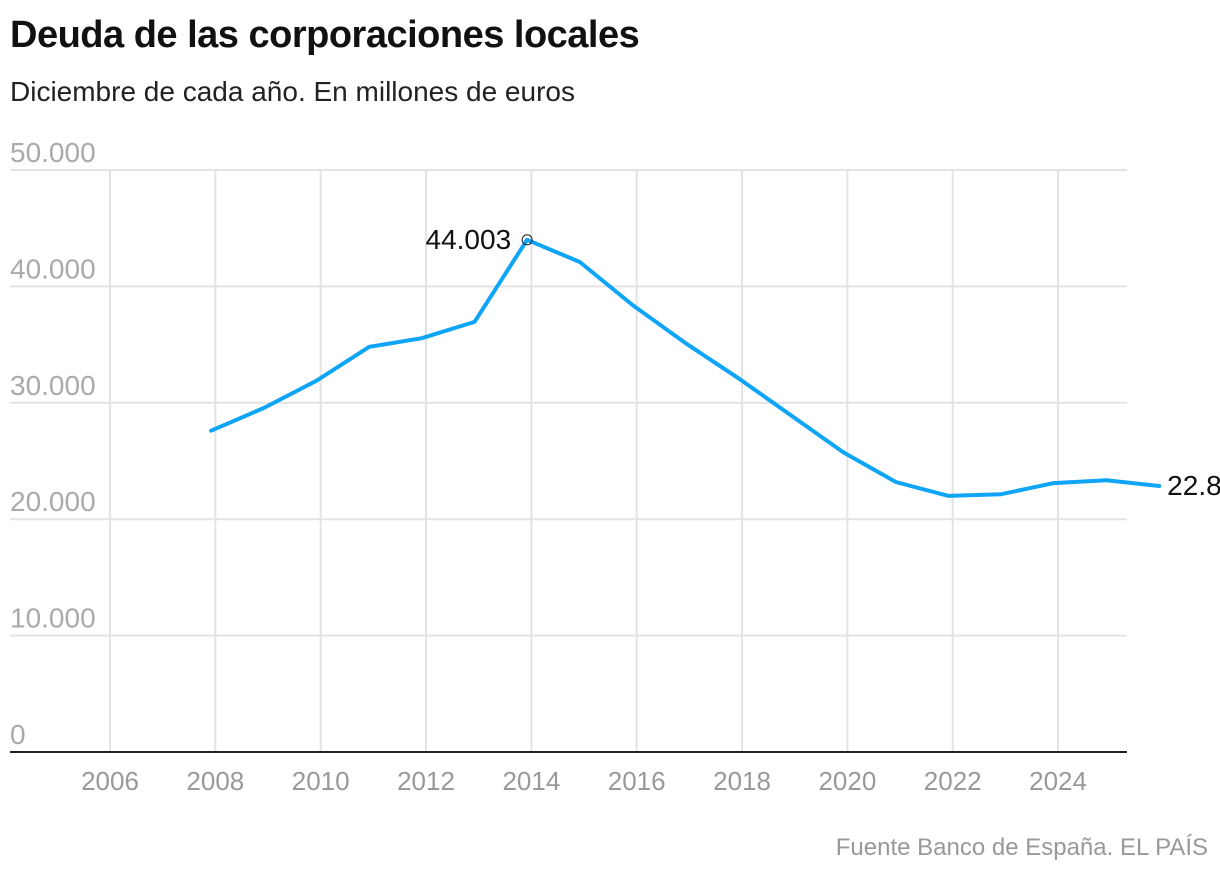  Describe the element at coordinates (527, 240) in the screenshot. I see `peak-marker` at that location.